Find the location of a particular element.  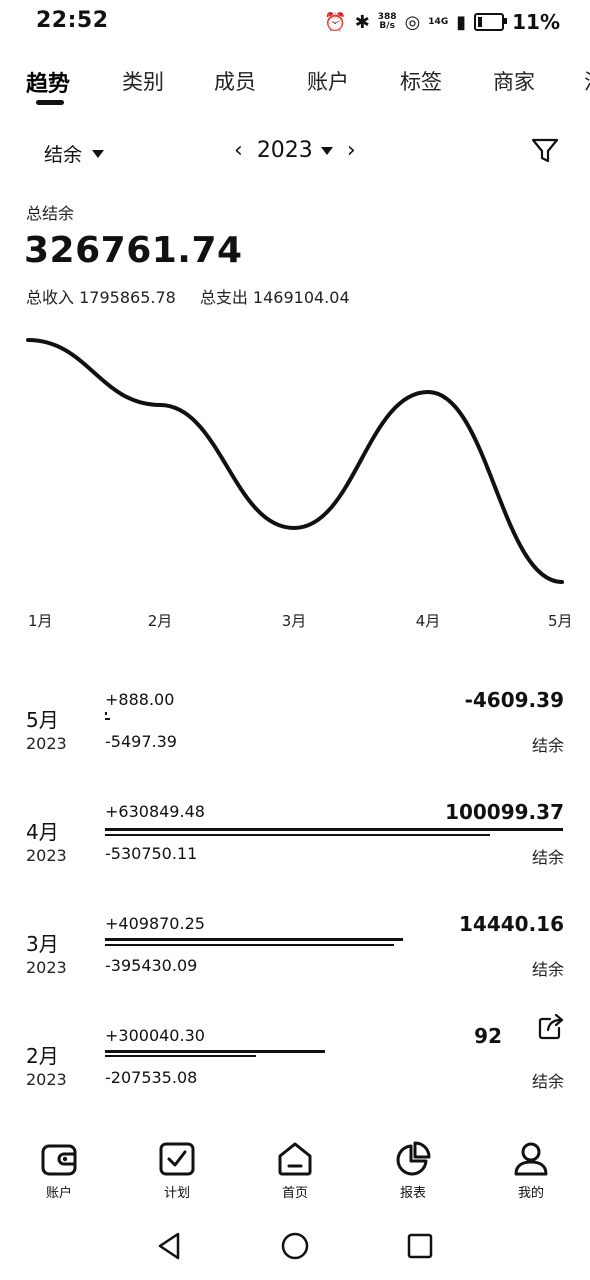

month-label: 3月 is located at coordinates (42, 944).